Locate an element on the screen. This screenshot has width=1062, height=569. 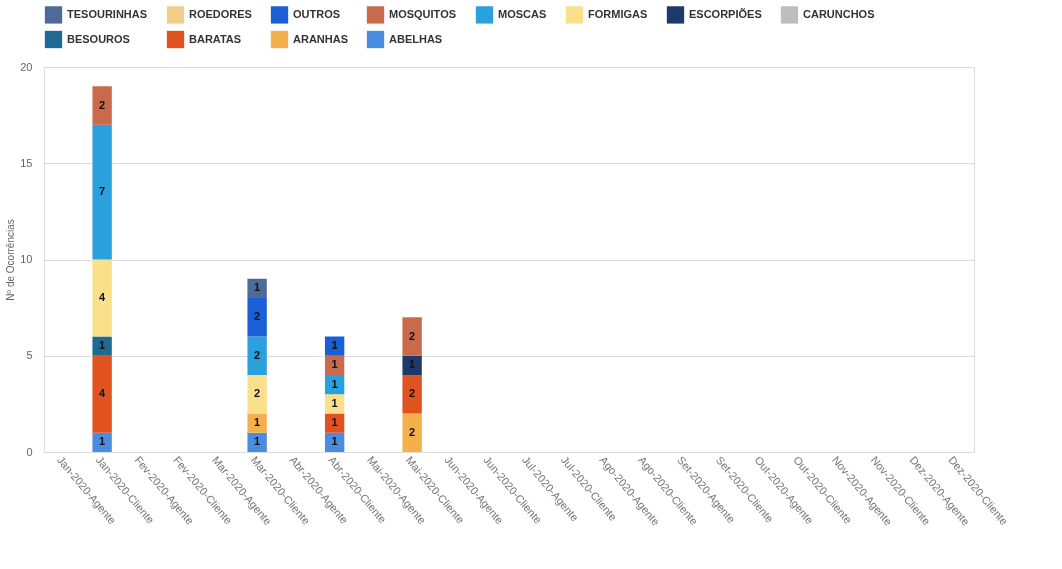
legend-label: OUTROS is located at coordinates (317, 13).